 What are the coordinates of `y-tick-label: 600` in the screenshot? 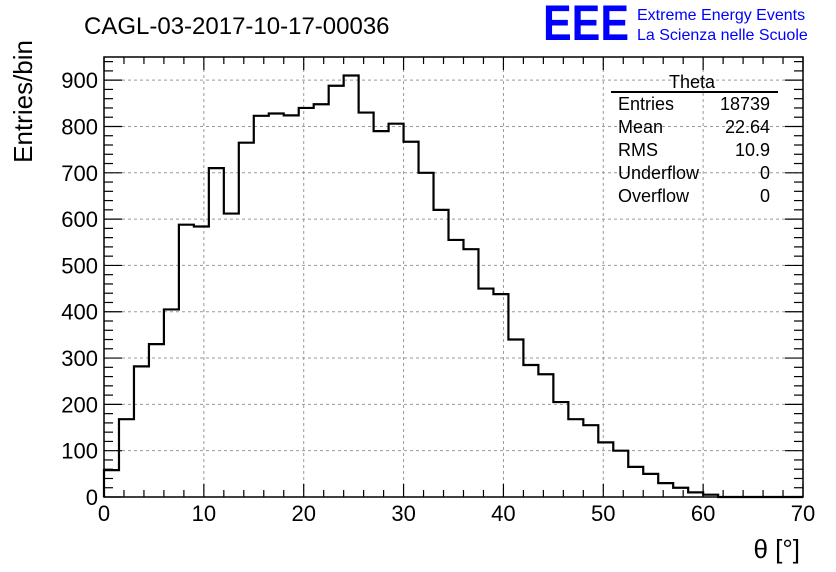 It's located at (79, 219).